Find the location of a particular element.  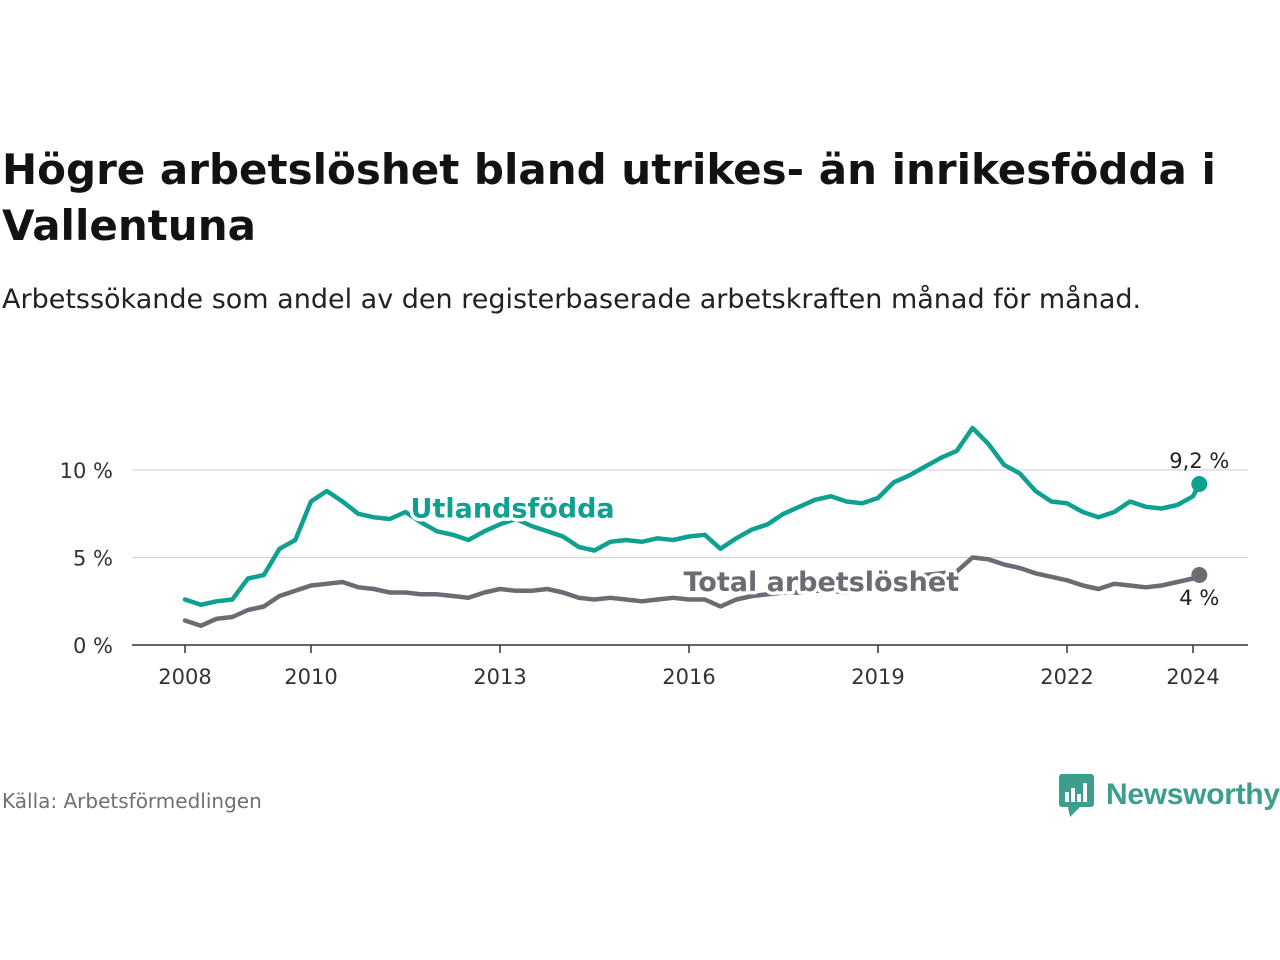

x-tick-label: 2024 is located at coordinates (1192, 677).